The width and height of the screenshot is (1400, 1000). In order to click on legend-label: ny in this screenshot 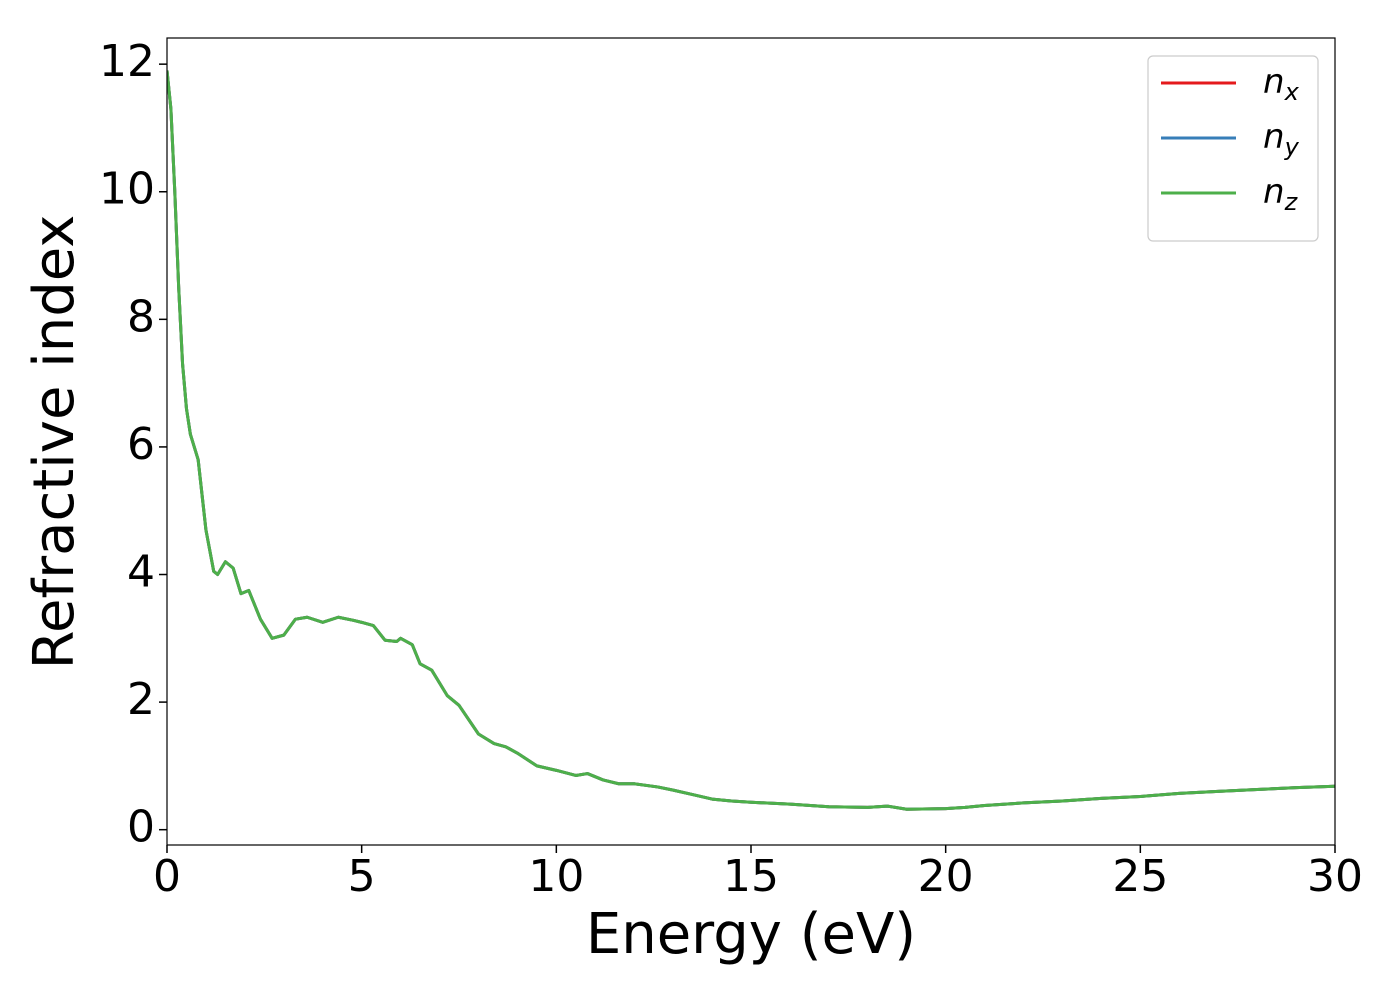, I will do `click(1281, 139)`.